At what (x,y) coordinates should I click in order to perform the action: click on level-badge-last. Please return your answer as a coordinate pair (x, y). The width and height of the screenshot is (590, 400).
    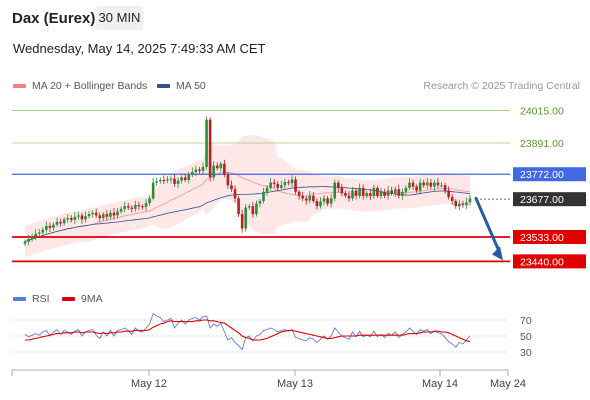
    Looking at the image, I should click on (549, 199).